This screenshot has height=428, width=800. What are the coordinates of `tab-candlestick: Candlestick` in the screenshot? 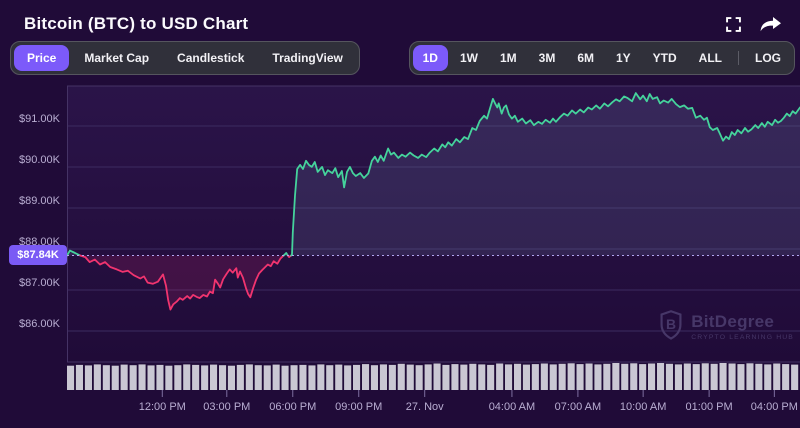 It's located at (210, 58).